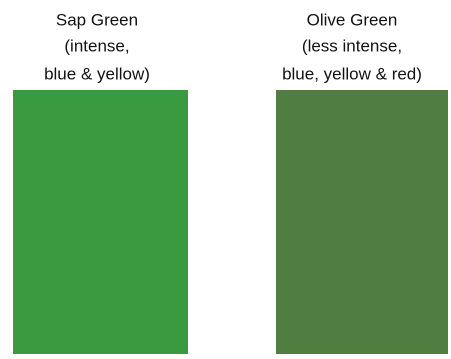  I want to click on swatch-label-line: blue & yellow), so click(97, 73).